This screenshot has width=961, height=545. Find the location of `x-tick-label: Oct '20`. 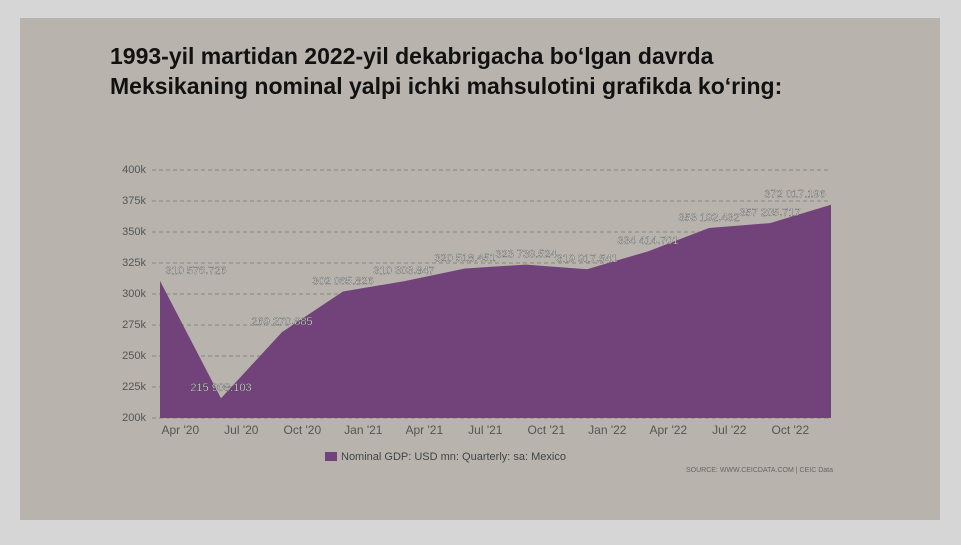

x-tick-label: Oct '20 is located at coordinates (303, 430).